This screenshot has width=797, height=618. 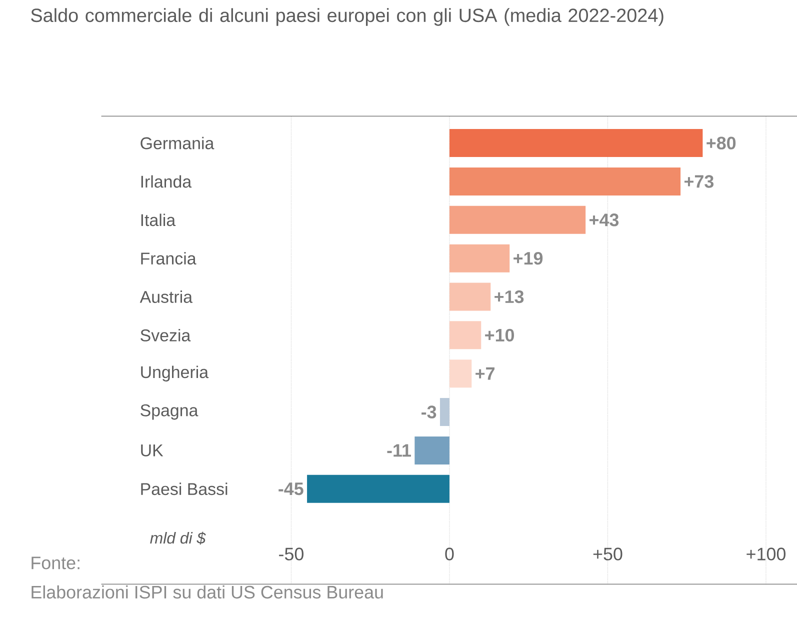 I want to click on chart-title: Saldo commerciale di alcuni paesi europei con gli USA (media 2022-2024), so click(x=347, y=17).